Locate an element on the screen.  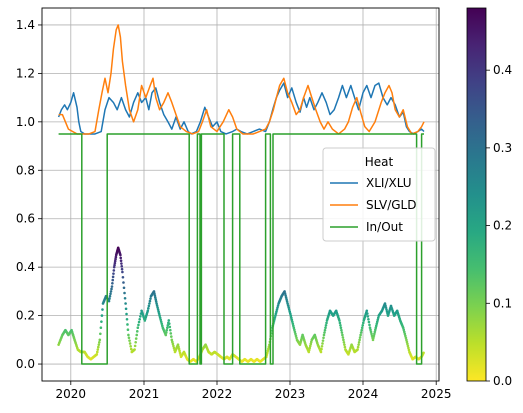
y-tick-label: 1.2 is located at coordinates (25, 73).